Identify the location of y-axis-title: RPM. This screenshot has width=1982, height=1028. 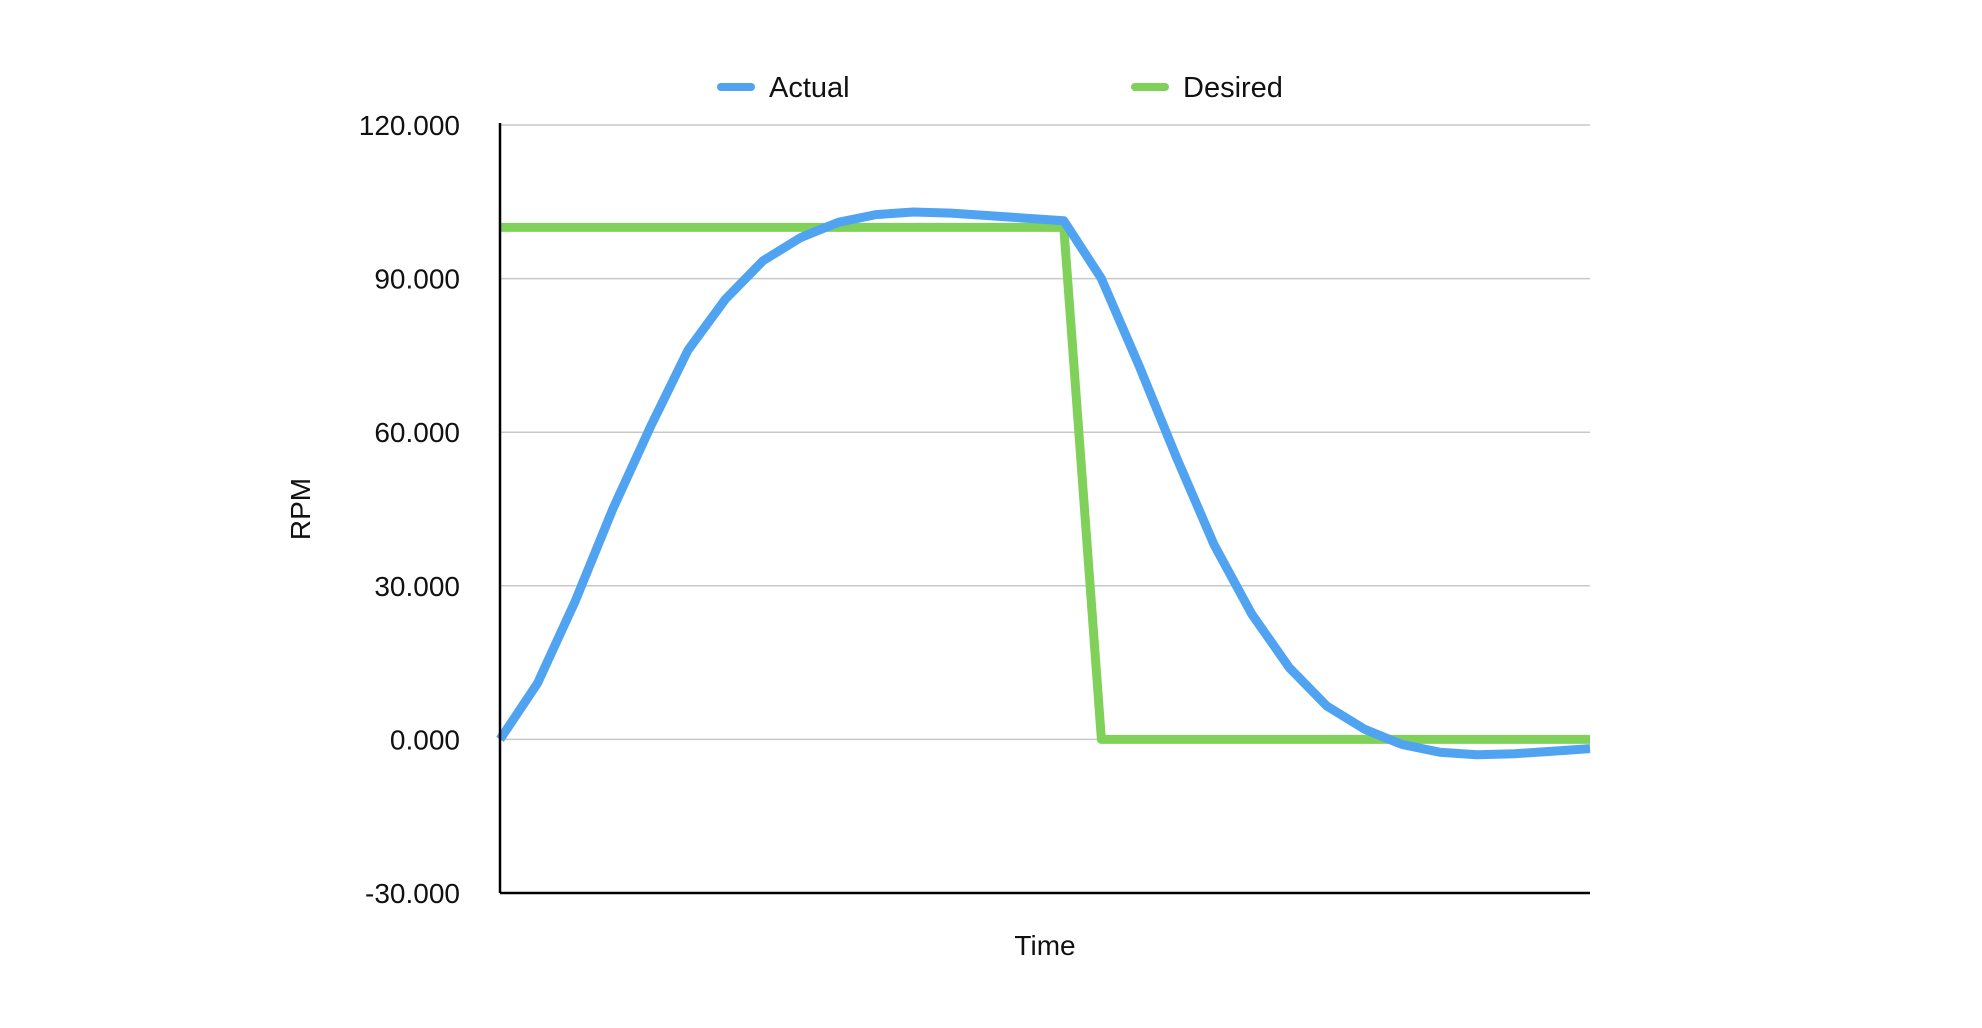
(300, 509).